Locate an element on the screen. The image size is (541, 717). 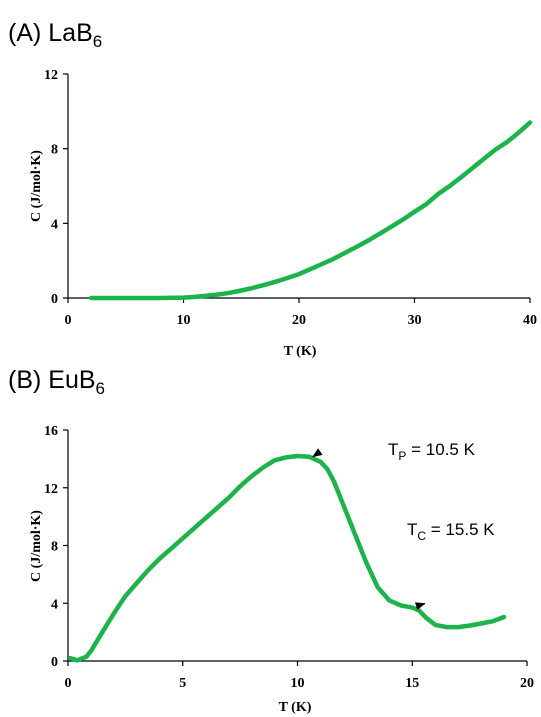
panel-b-x-tick-label: 5 is located at coordinates (182, 683).